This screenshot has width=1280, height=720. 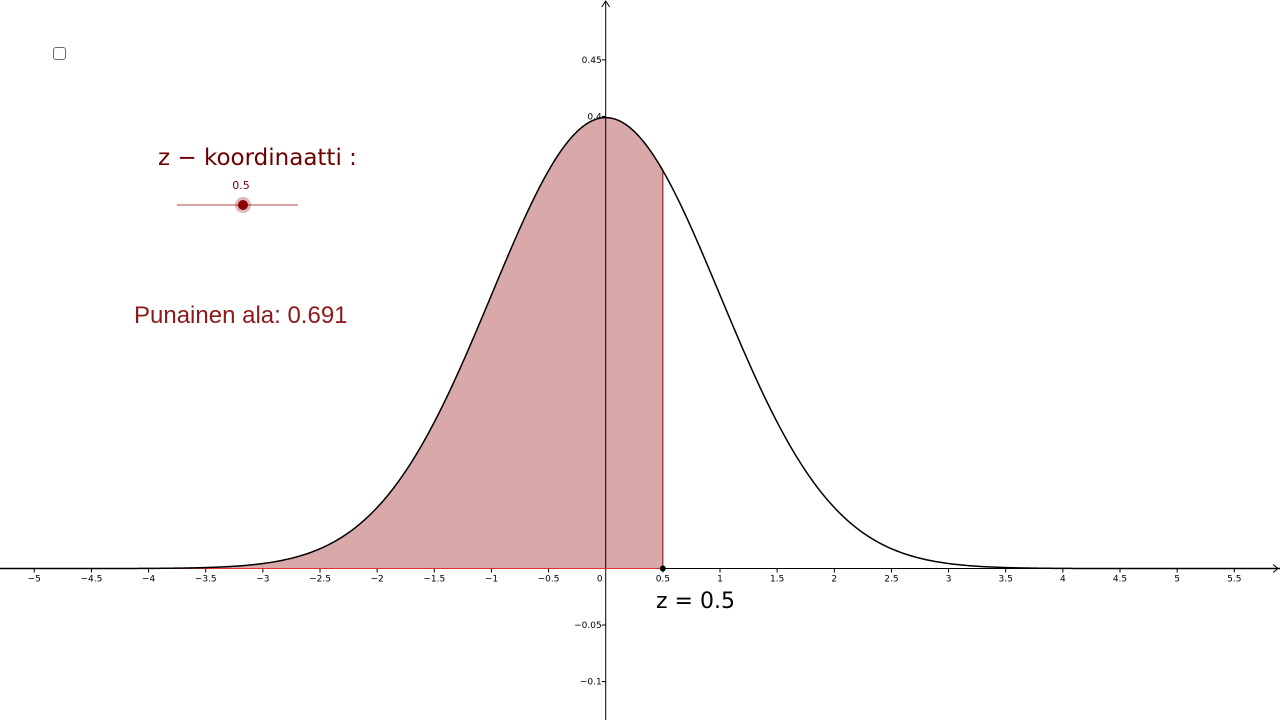 What do you see at coordinates (1120, 580) in the screenshot?
I see `x-tick-label: 4.5` at bounding box center [1120, 580].